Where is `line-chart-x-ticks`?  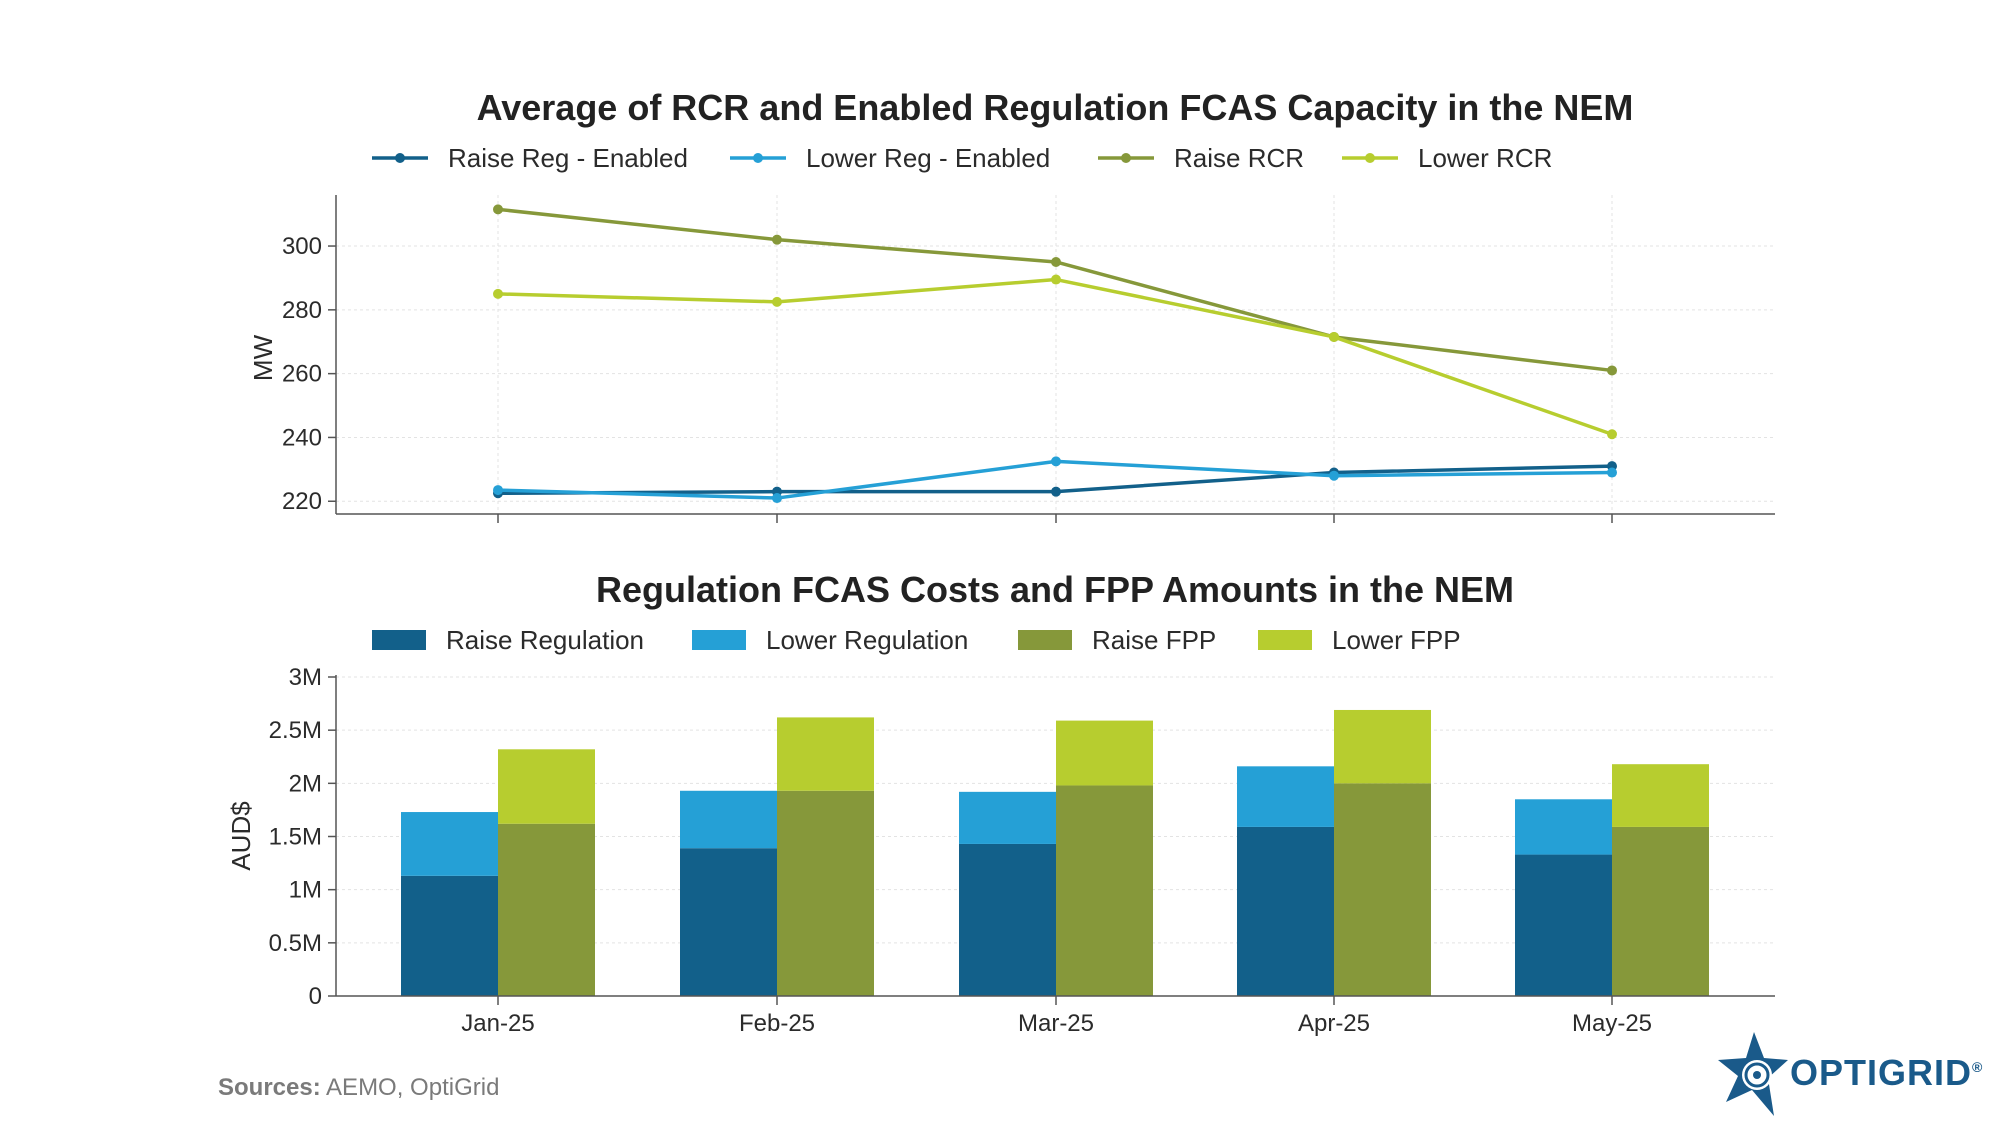 line-chart-x-ticks is located at coordinates (1055, 518).